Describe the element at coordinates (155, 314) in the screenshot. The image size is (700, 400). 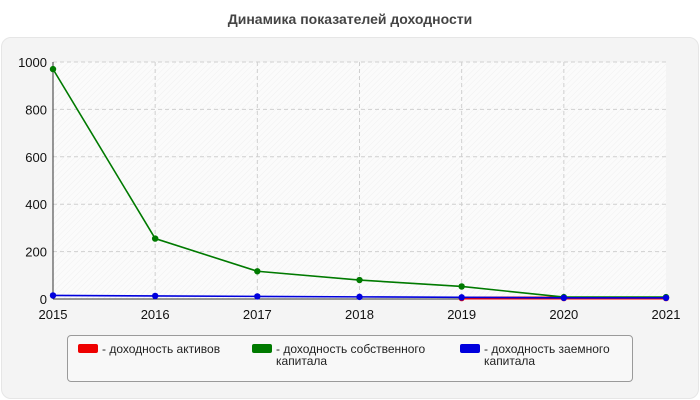
I see `x-tick-label: 2016` at that location.